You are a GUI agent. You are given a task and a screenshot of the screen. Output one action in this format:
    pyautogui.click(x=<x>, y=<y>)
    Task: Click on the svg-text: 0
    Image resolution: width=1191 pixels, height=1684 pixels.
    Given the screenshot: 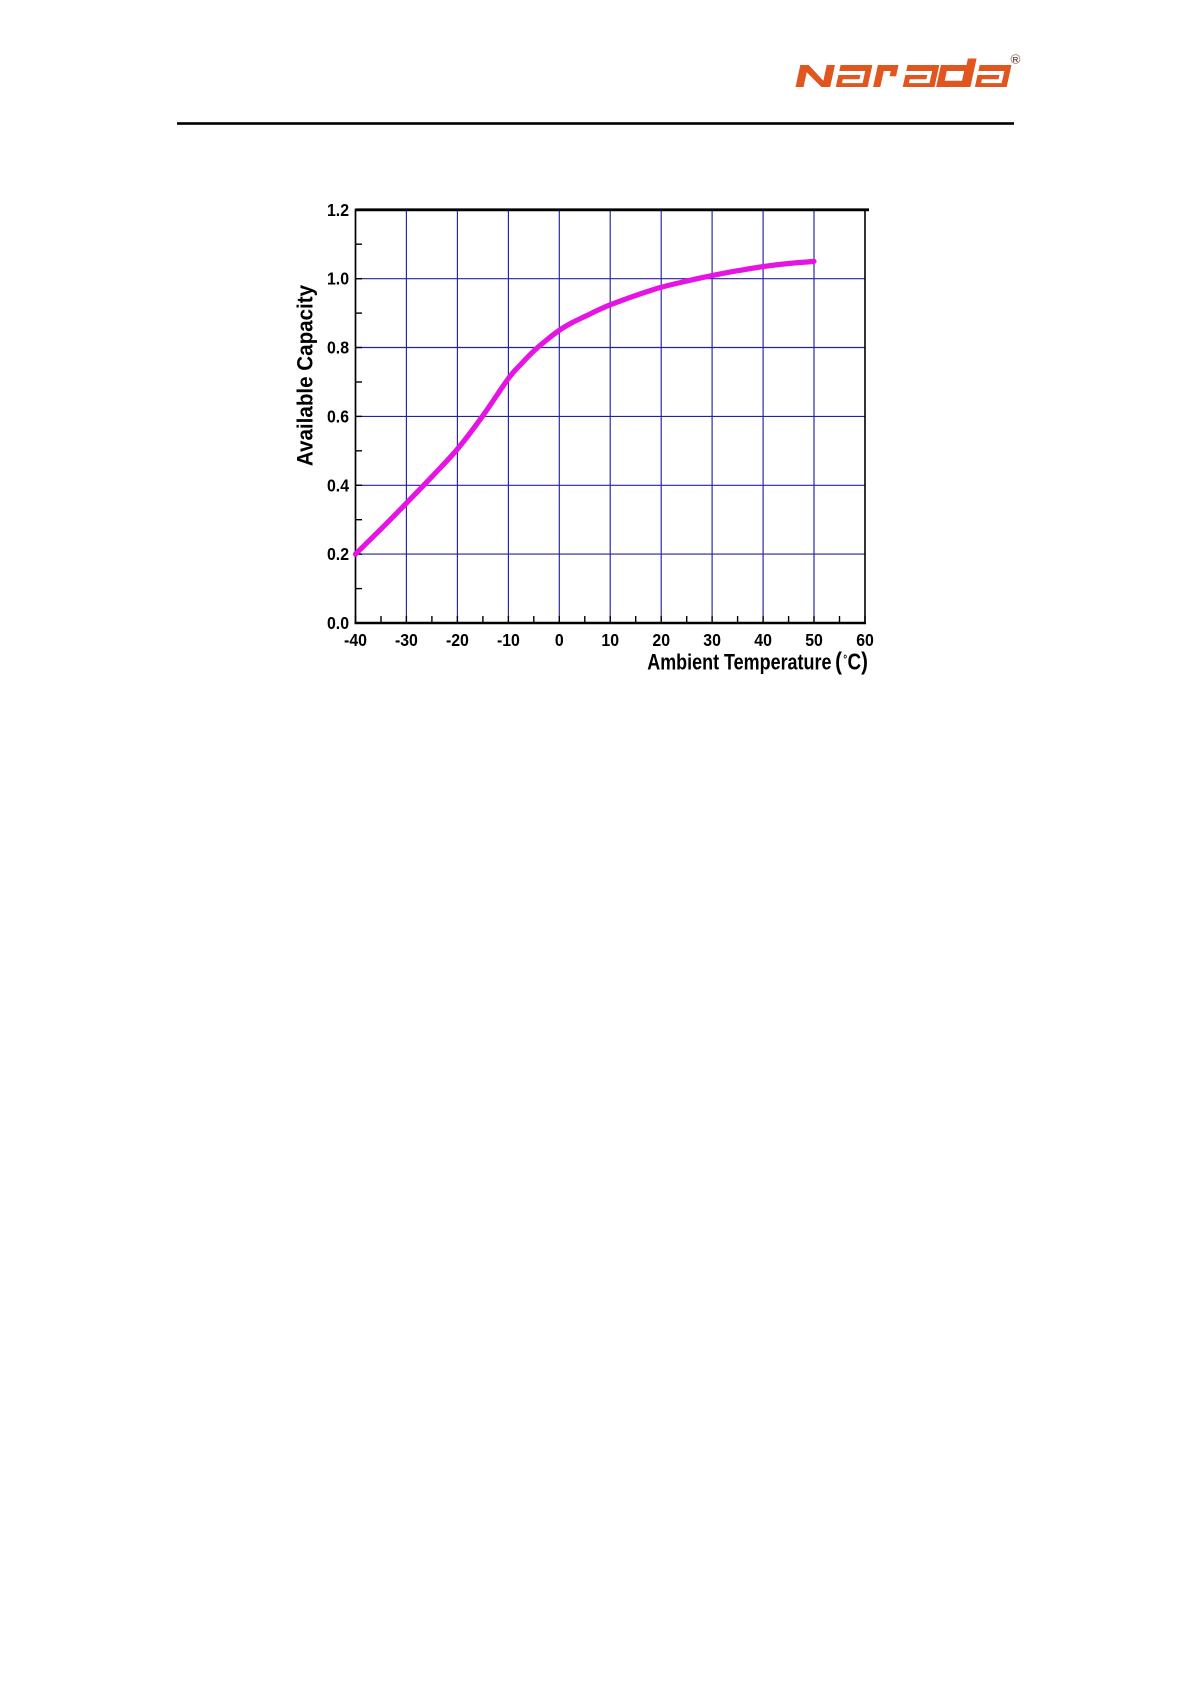 What is the action you would take?
    pyautogui.click(x=559, y=640)
    